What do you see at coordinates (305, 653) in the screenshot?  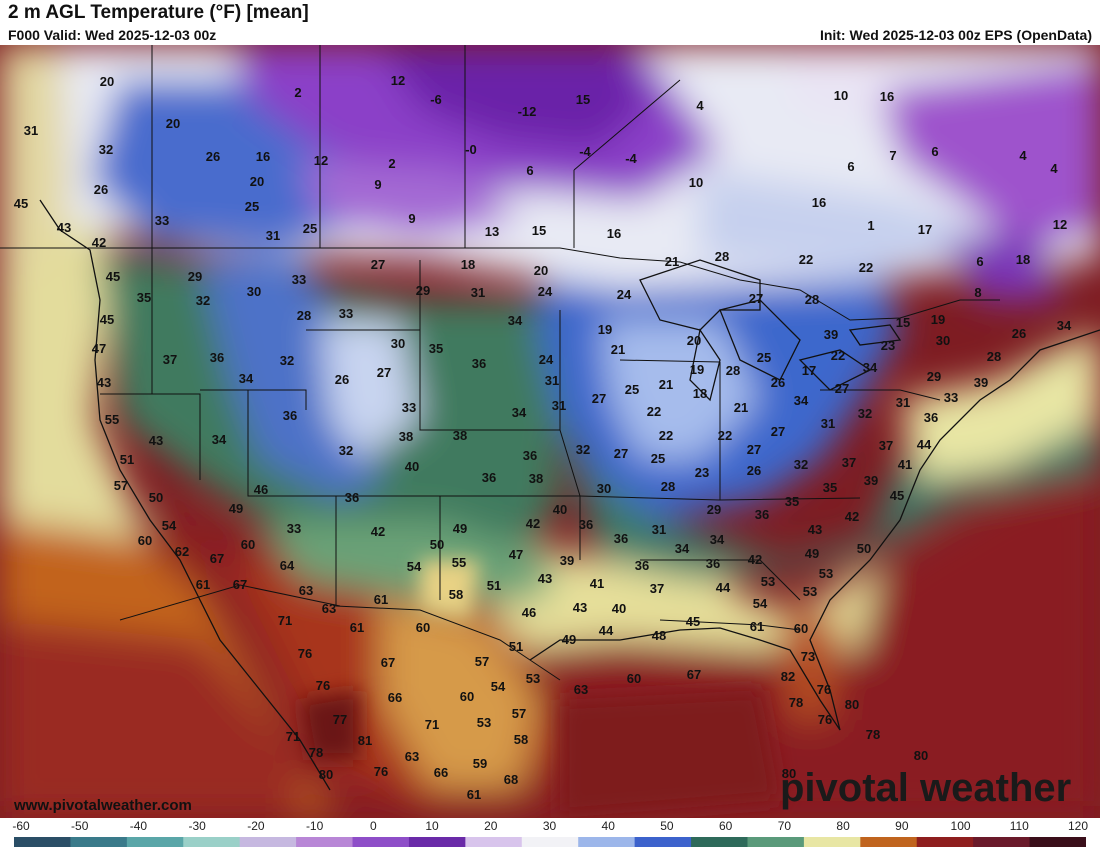 I see `station-value: 76` at bounding box center [305, 653].